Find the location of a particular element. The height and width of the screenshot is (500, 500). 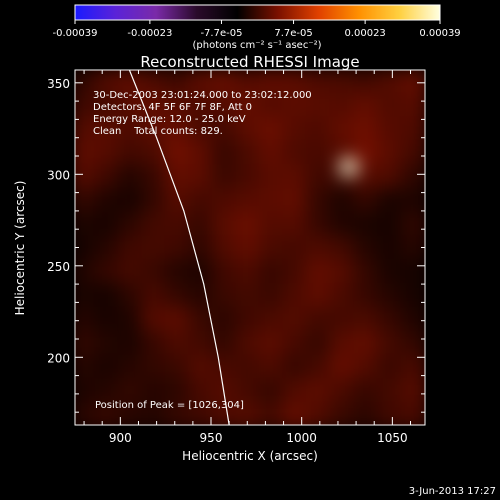

x-tick-label: 1050 is located at coordinates (392, 438).